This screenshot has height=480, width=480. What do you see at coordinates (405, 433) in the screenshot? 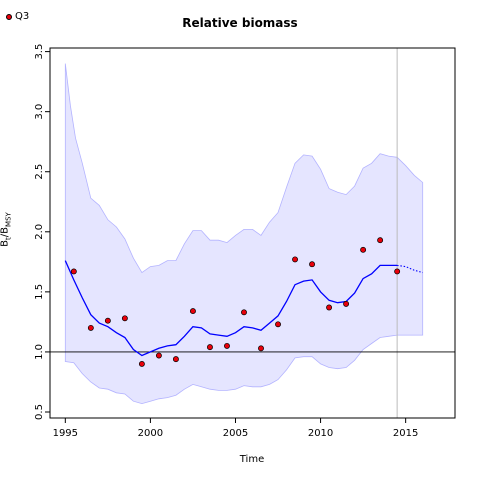
I see `x-tick-label: 2015` at bounding box center [405, 433].